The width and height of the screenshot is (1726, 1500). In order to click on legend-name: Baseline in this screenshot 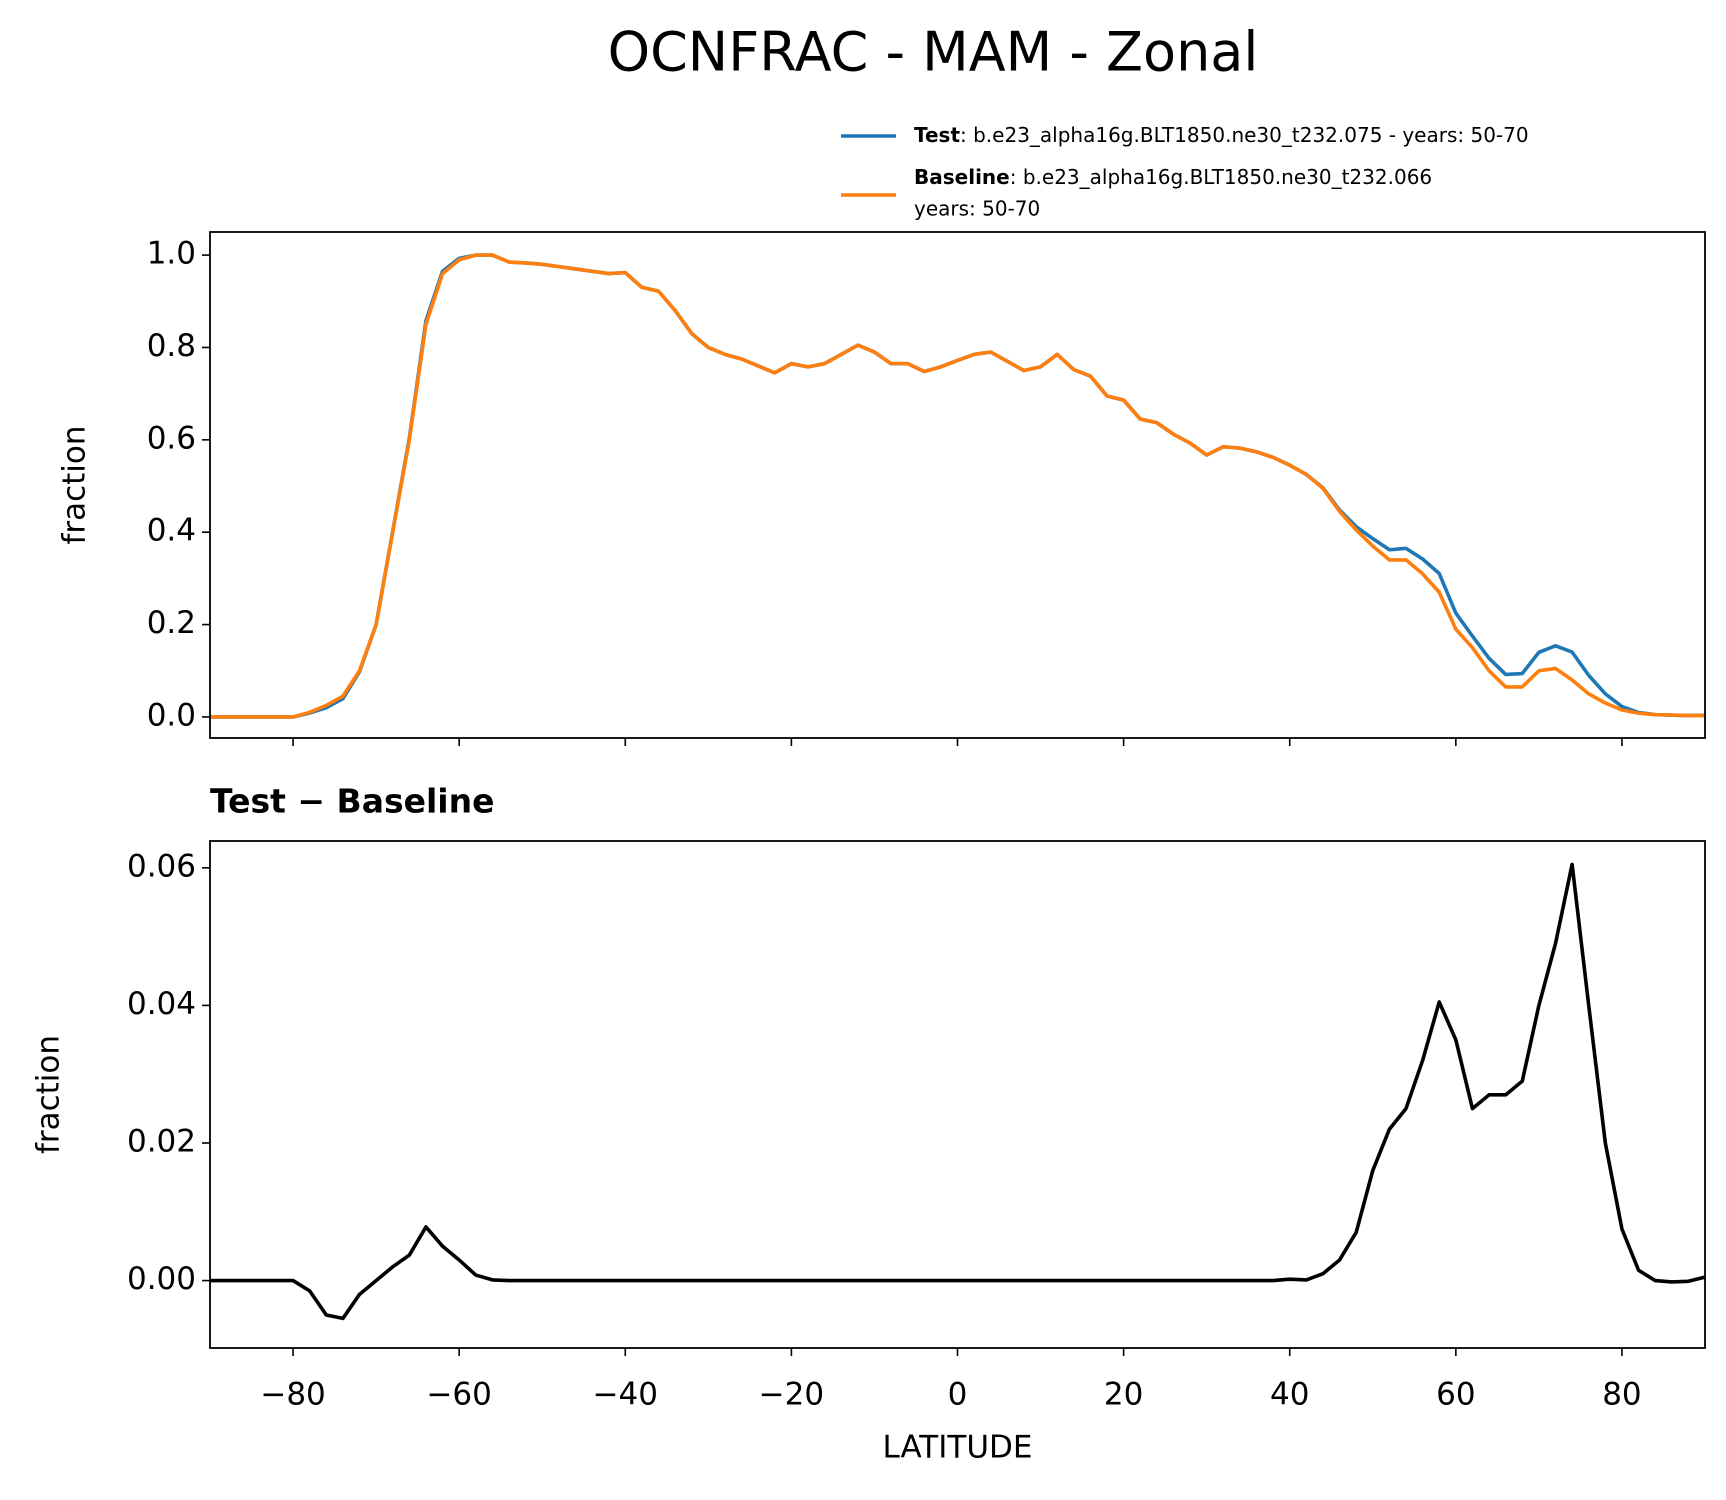, I will do `click(962, 177)`.